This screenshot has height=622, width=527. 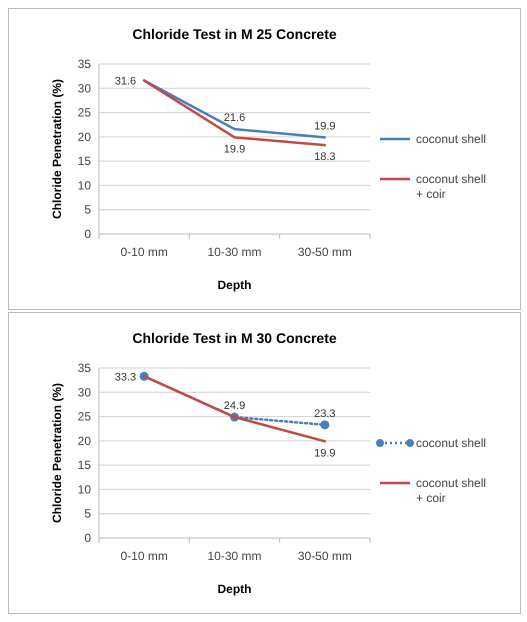 I want to click on data-label: 31.6, so click(x=125, y=82).